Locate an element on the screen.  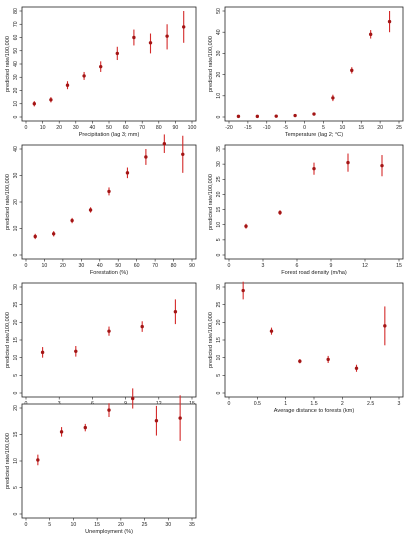
x-tick-label: 5 is located at coordinates (323, 128).